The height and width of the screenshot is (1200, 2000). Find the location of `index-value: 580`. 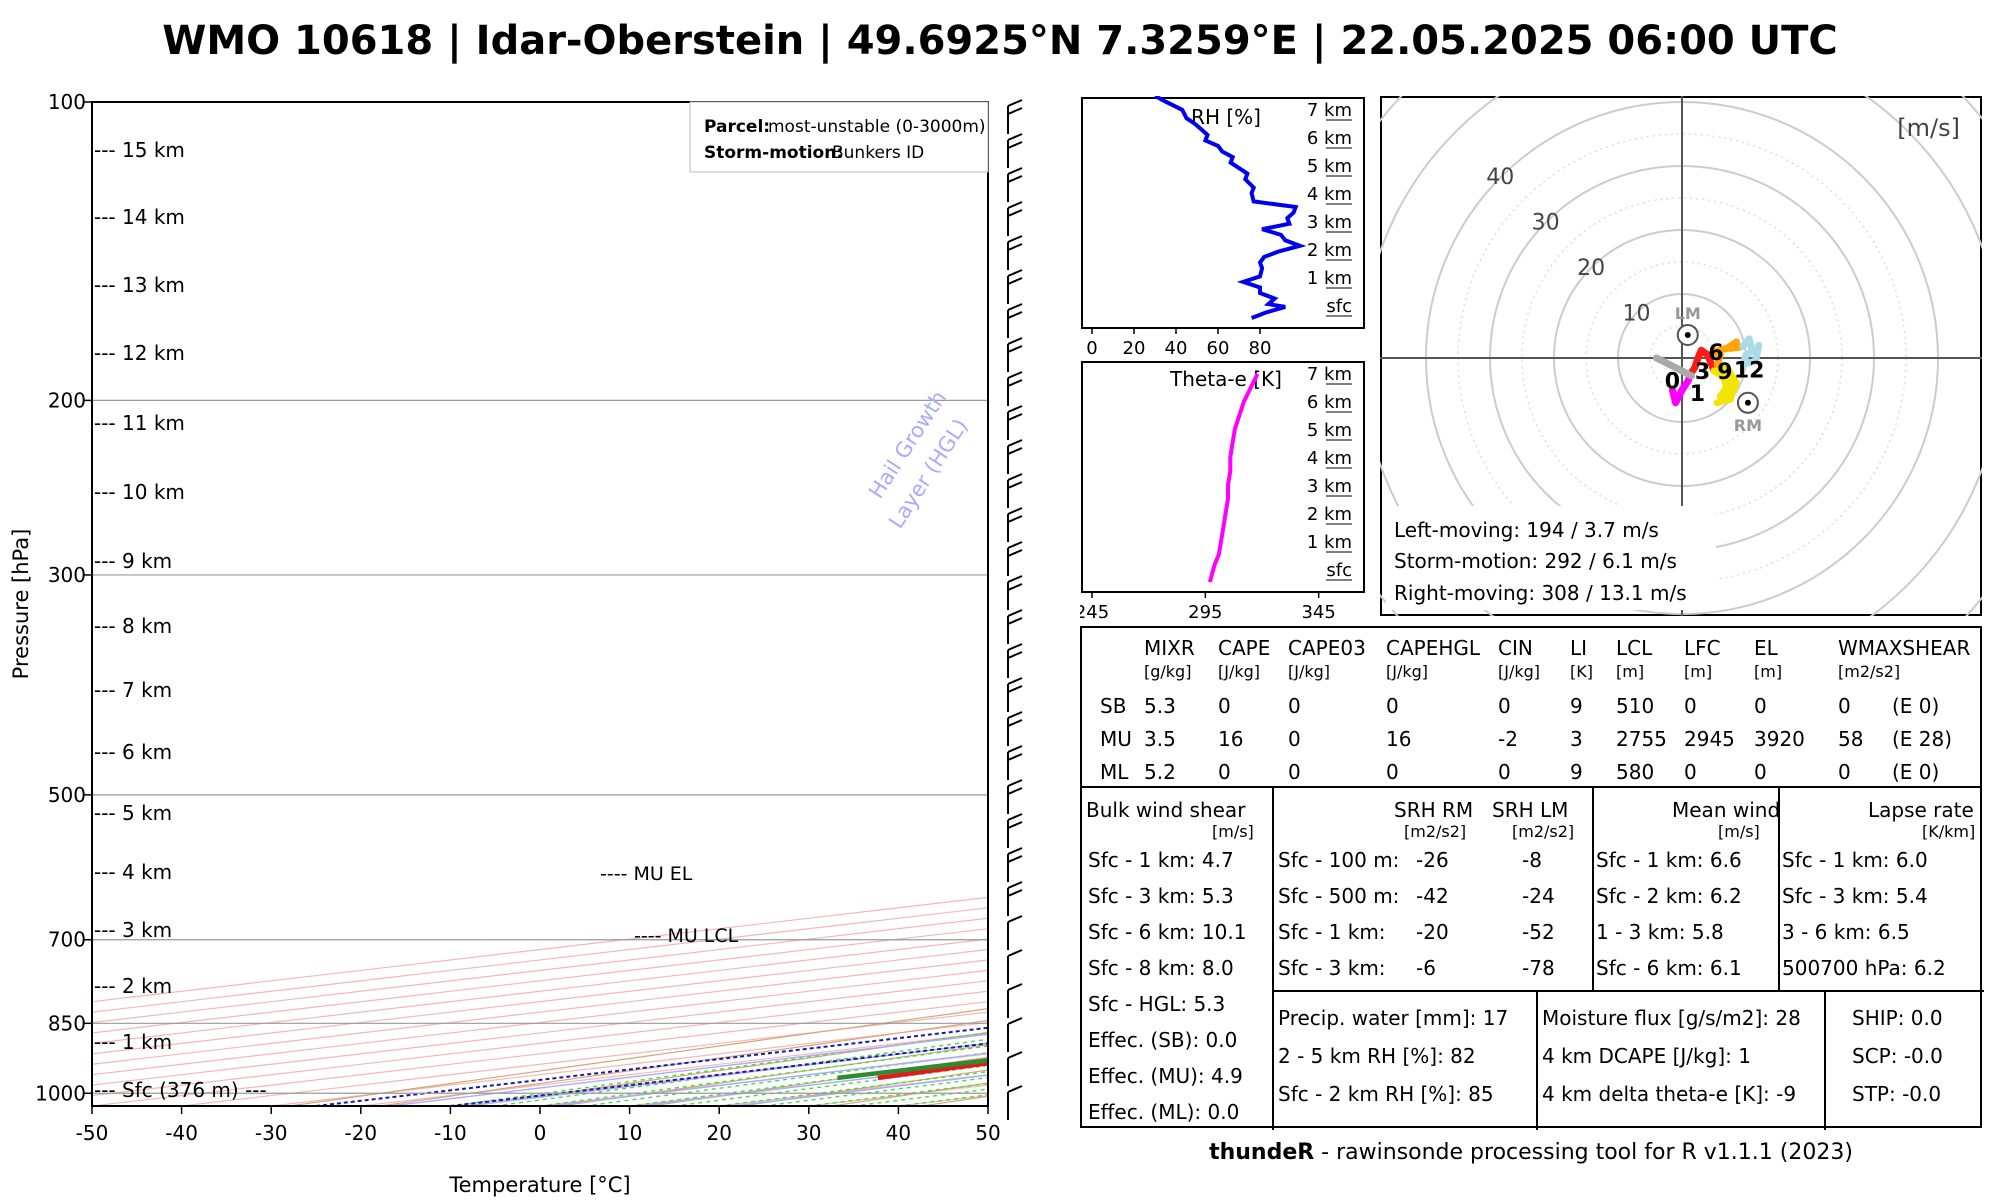

index-value: 580 is located at coordinates (1635, 772).